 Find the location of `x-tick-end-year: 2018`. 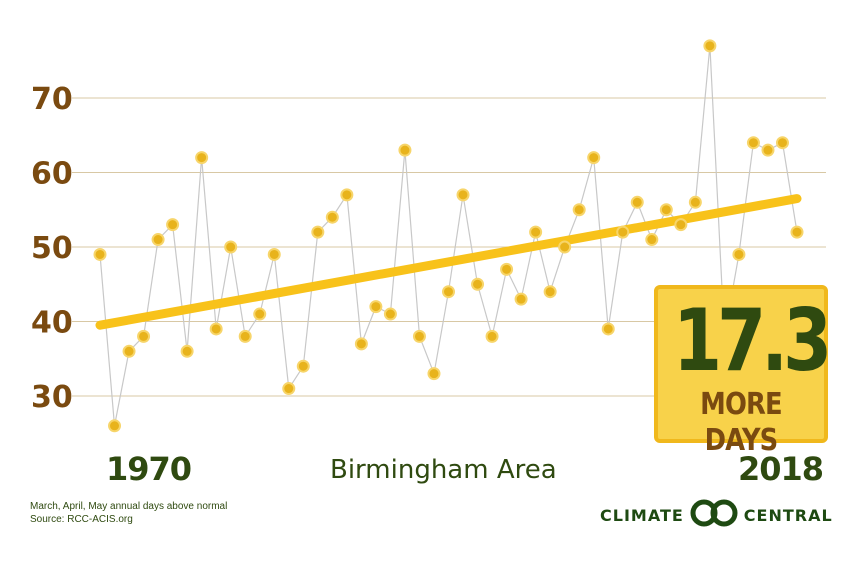

x-tick-end-year: 2018 is located at coordinates (781, 469).